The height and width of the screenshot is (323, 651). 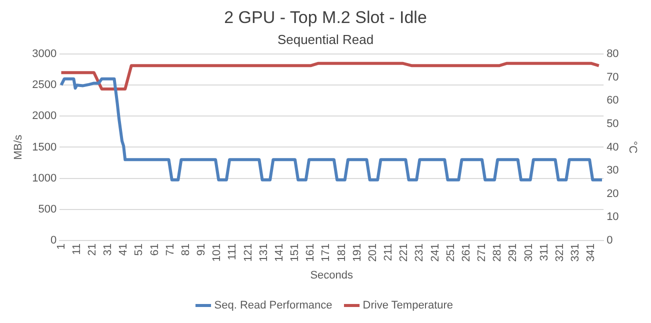 I want to click on x-tick-label: 231, so click(x=420, y=252).